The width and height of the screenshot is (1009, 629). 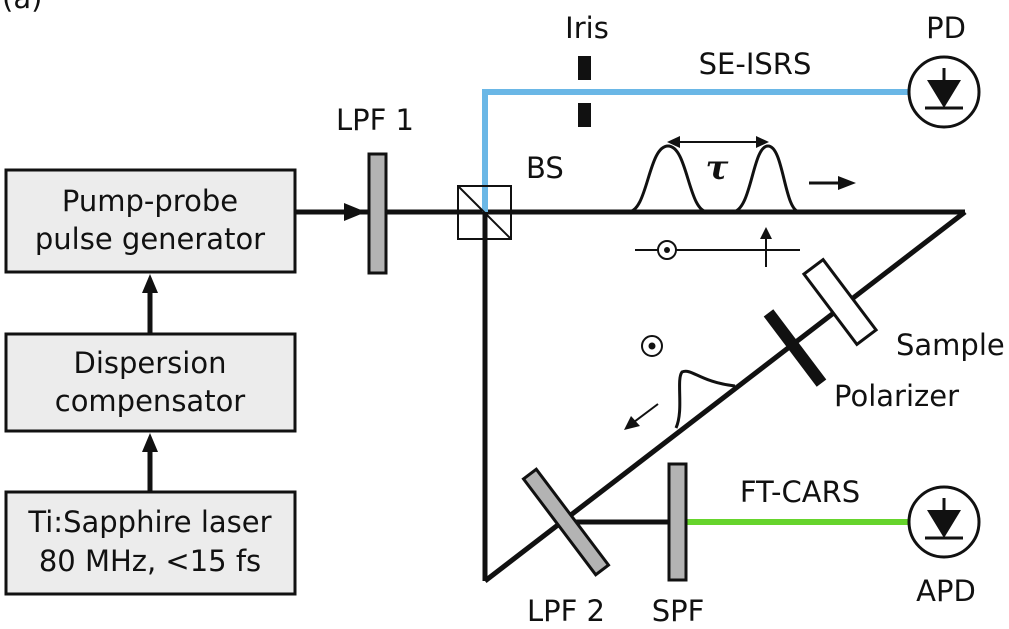 What do you see at coordinates (840, 302) in the screenshot?
I see `sample-element` at bounding box center [840, 302].